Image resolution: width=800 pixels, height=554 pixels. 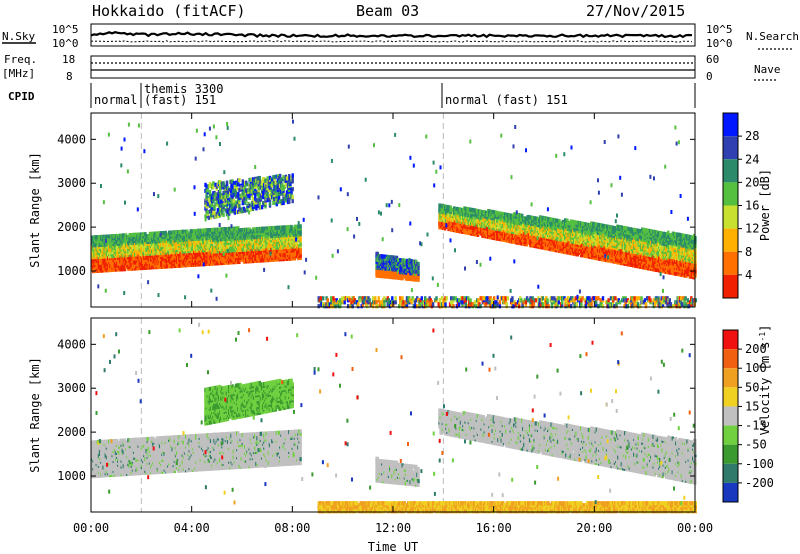 I want to click on noise-panel: N.Sky 10^5 10^0 10^5 10^0 N.Search, so click(x=400, y=36).